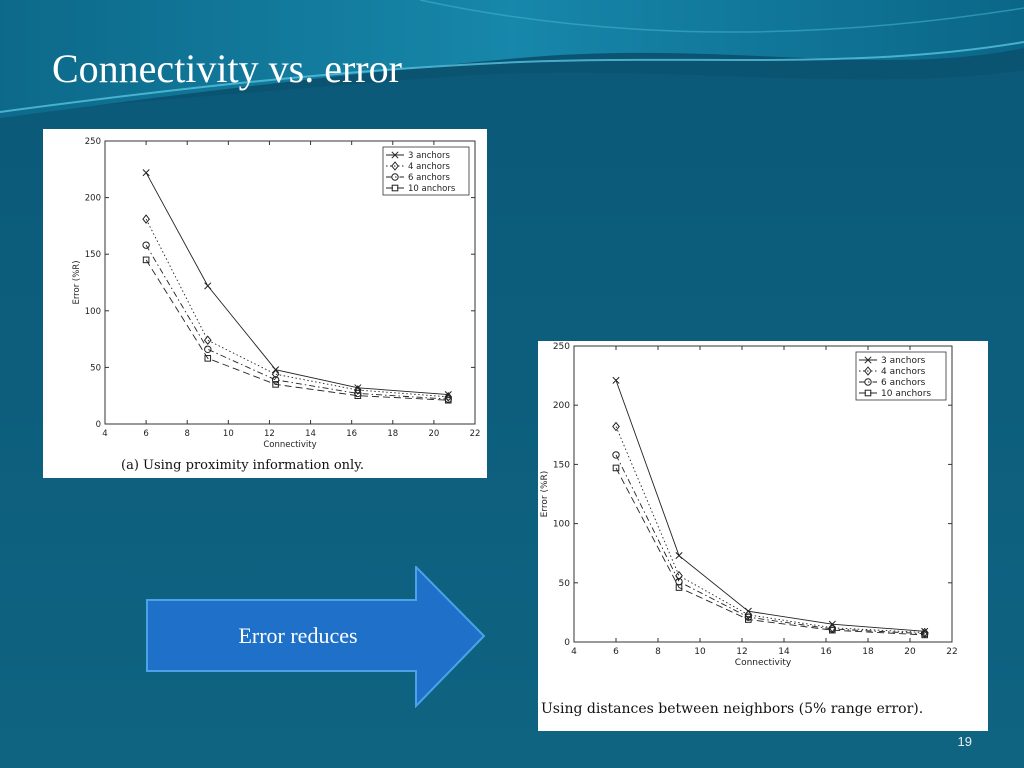 The height and width of the screenshot is (768, 1024). Describe the element at coordinates (964, 741) in the screenshot. I see `page-number: 19` at that location.